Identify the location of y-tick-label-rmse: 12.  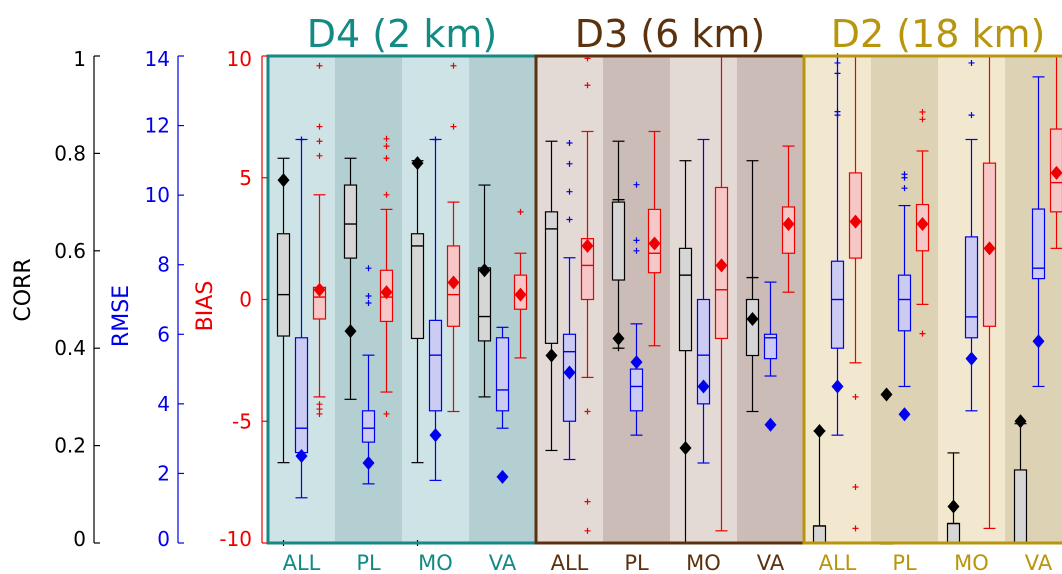
(157, 126).